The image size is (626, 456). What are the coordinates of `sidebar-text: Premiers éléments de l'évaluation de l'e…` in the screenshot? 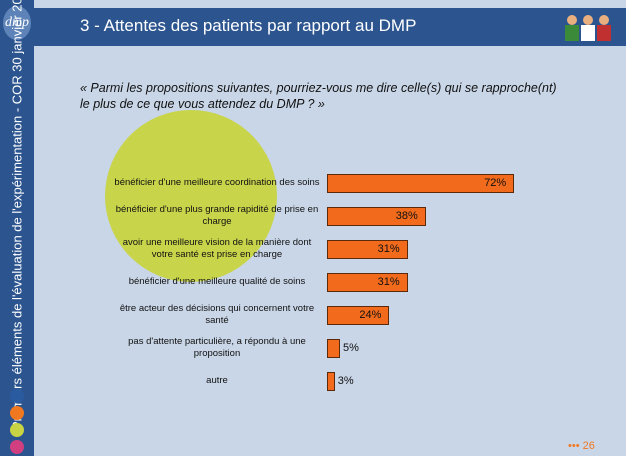 It's located at (17, 215).